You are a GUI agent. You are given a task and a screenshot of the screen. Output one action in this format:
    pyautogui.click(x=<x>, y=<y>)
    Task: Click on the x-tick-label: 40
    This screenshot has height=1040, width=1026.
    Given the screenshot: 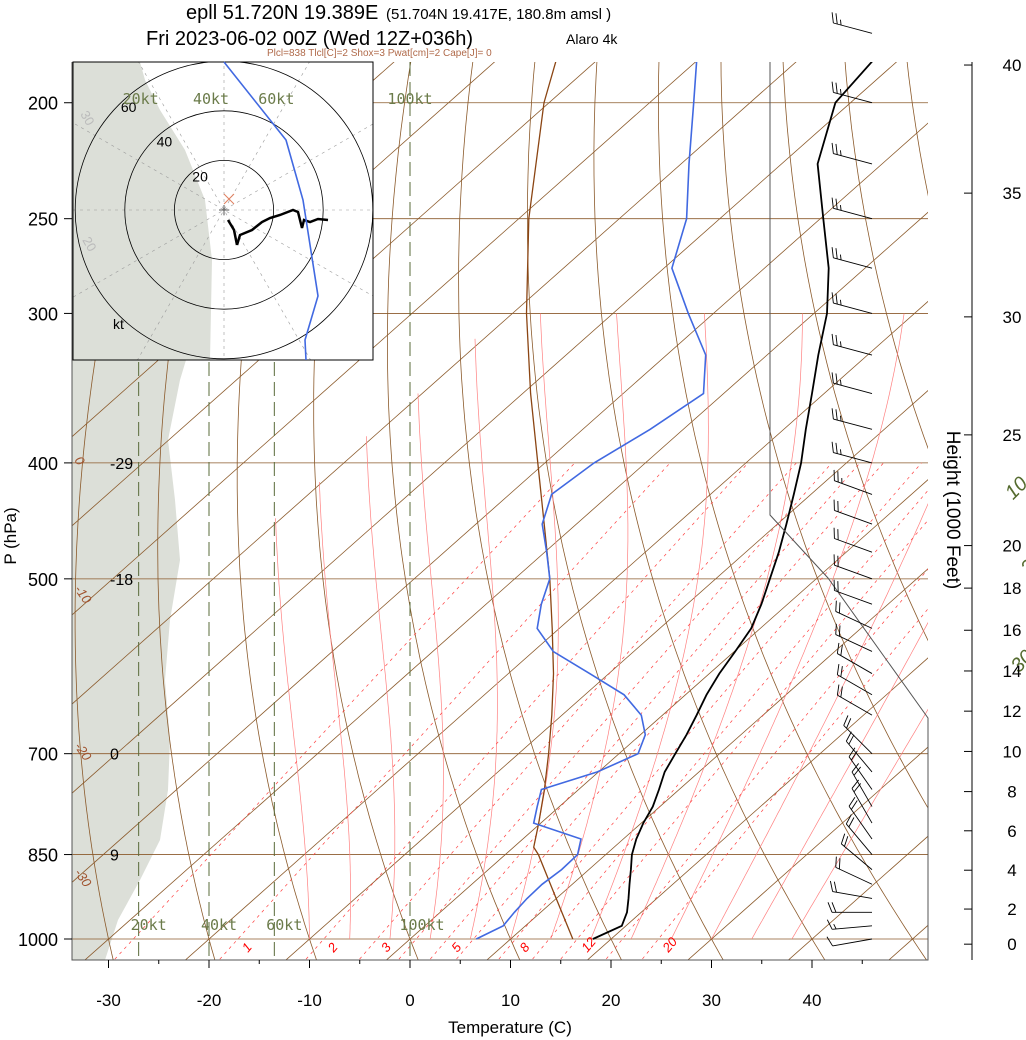 What is the action you would take?
    pyautogui.click(x=812, y=1000)
    